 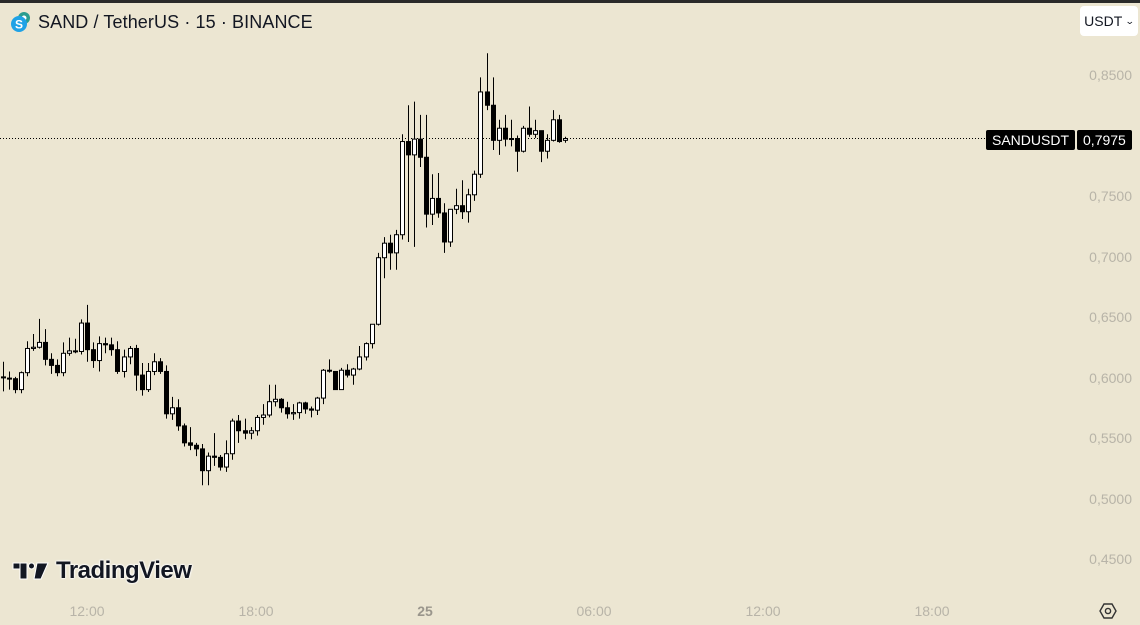 What do you see at coordinates (19, 25) in the screenshot?
I see `svg-text: S` at bounding box center [19, 25].